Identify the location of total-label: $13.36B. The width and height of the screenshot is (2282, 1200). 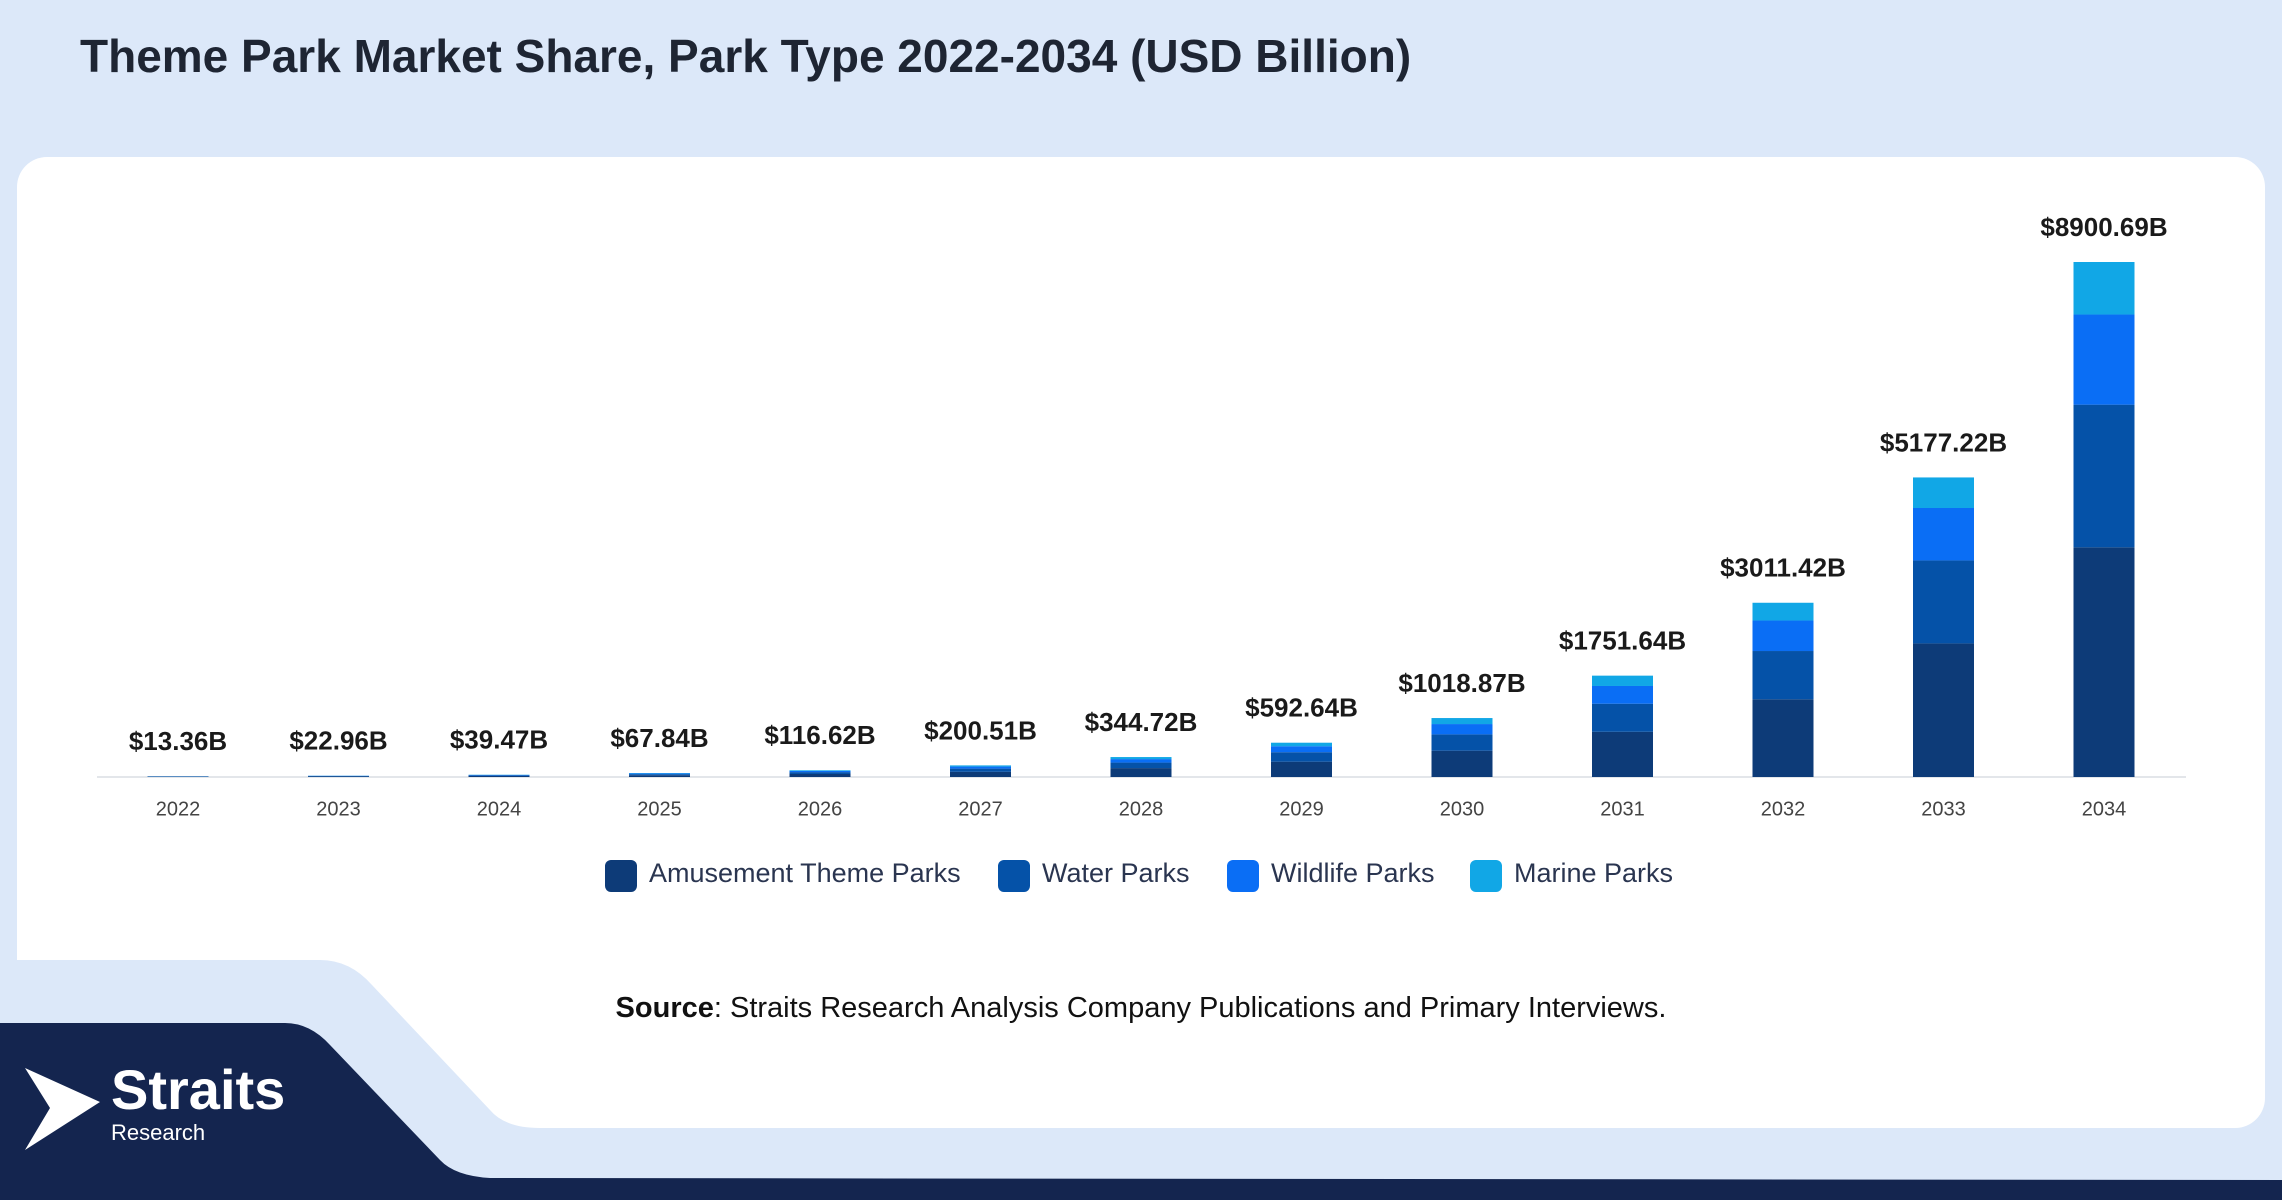
(178, 741).